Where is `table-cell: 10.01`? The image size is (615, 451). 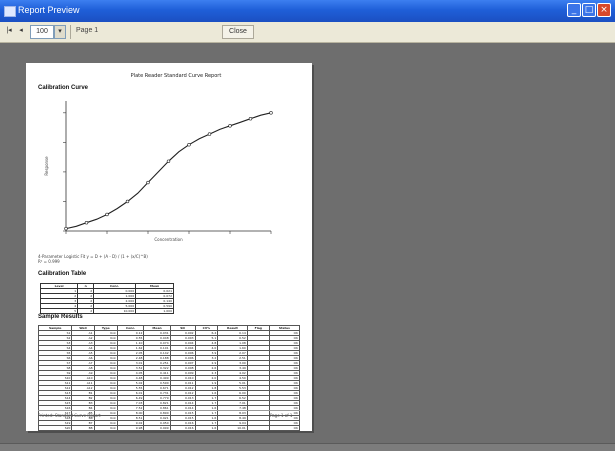 table-cell: 10.01 is located at coordinates (232, 428).